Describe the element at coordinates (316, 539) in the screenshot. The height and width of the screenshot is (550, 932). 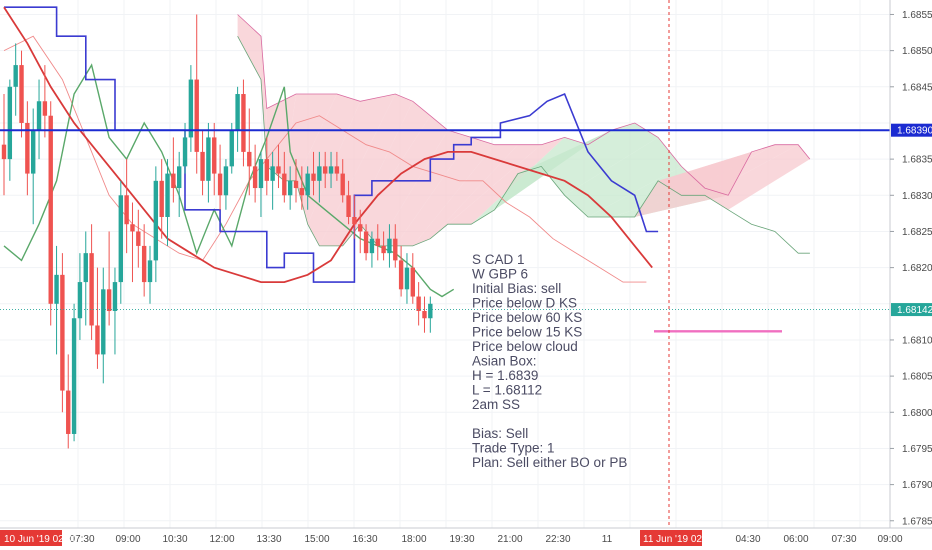
I see `time-tick-label: 15:00` at that location.